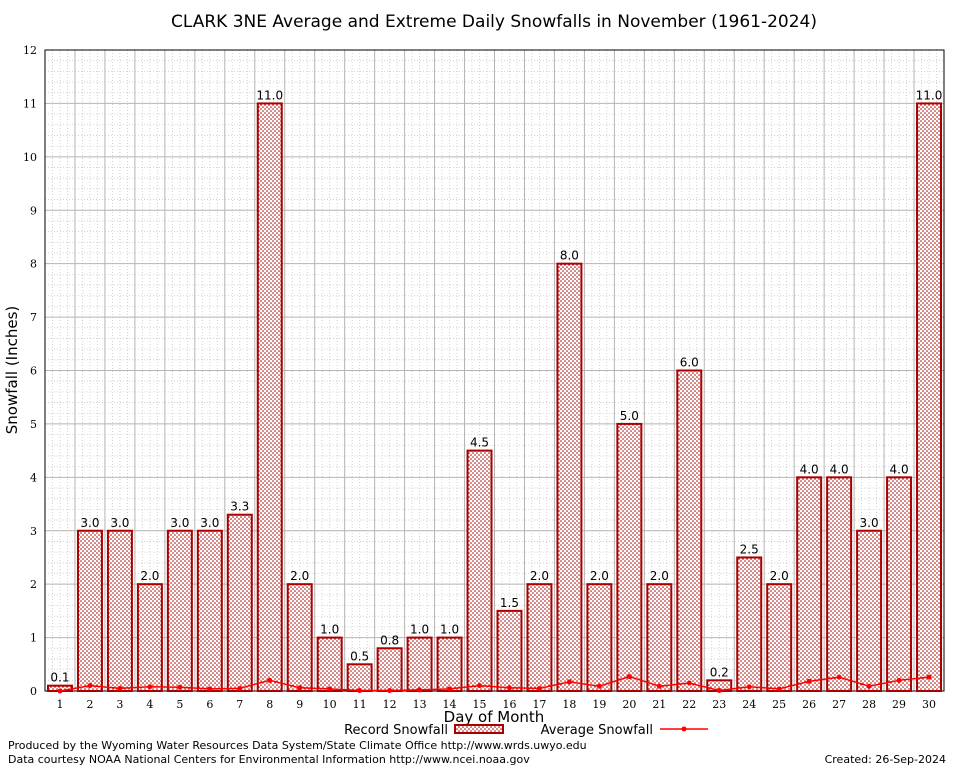 The image size is (954, 768). Describe the element at coordinates (569, 704) in the screenshot. I see `x-tick-label: 18` at that location.